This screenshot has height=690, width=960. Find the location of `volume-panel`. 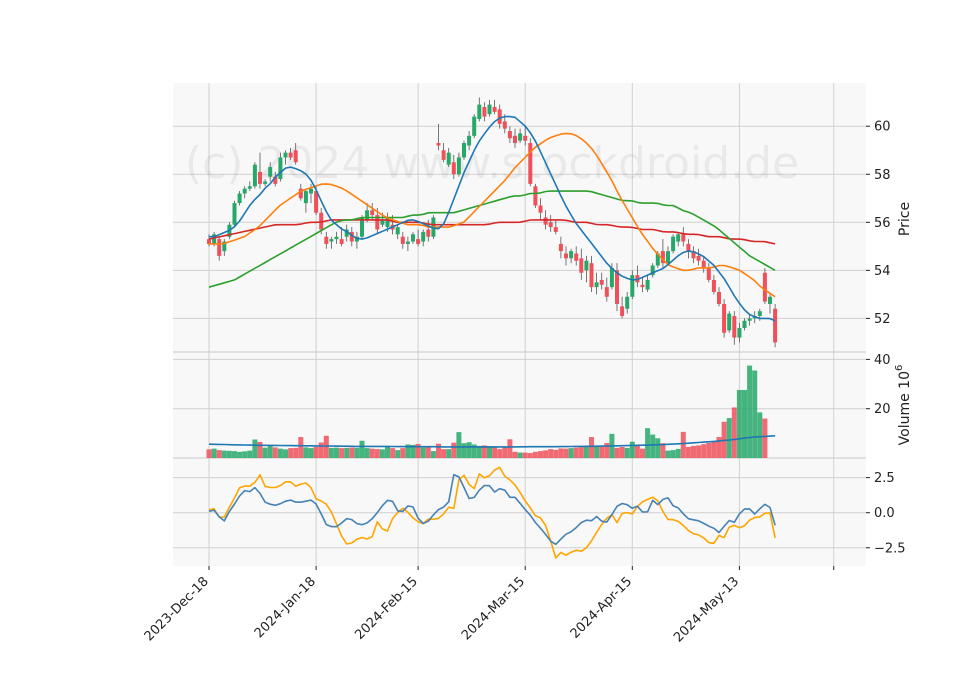

volume-panel is located at coordinates (491, 411).